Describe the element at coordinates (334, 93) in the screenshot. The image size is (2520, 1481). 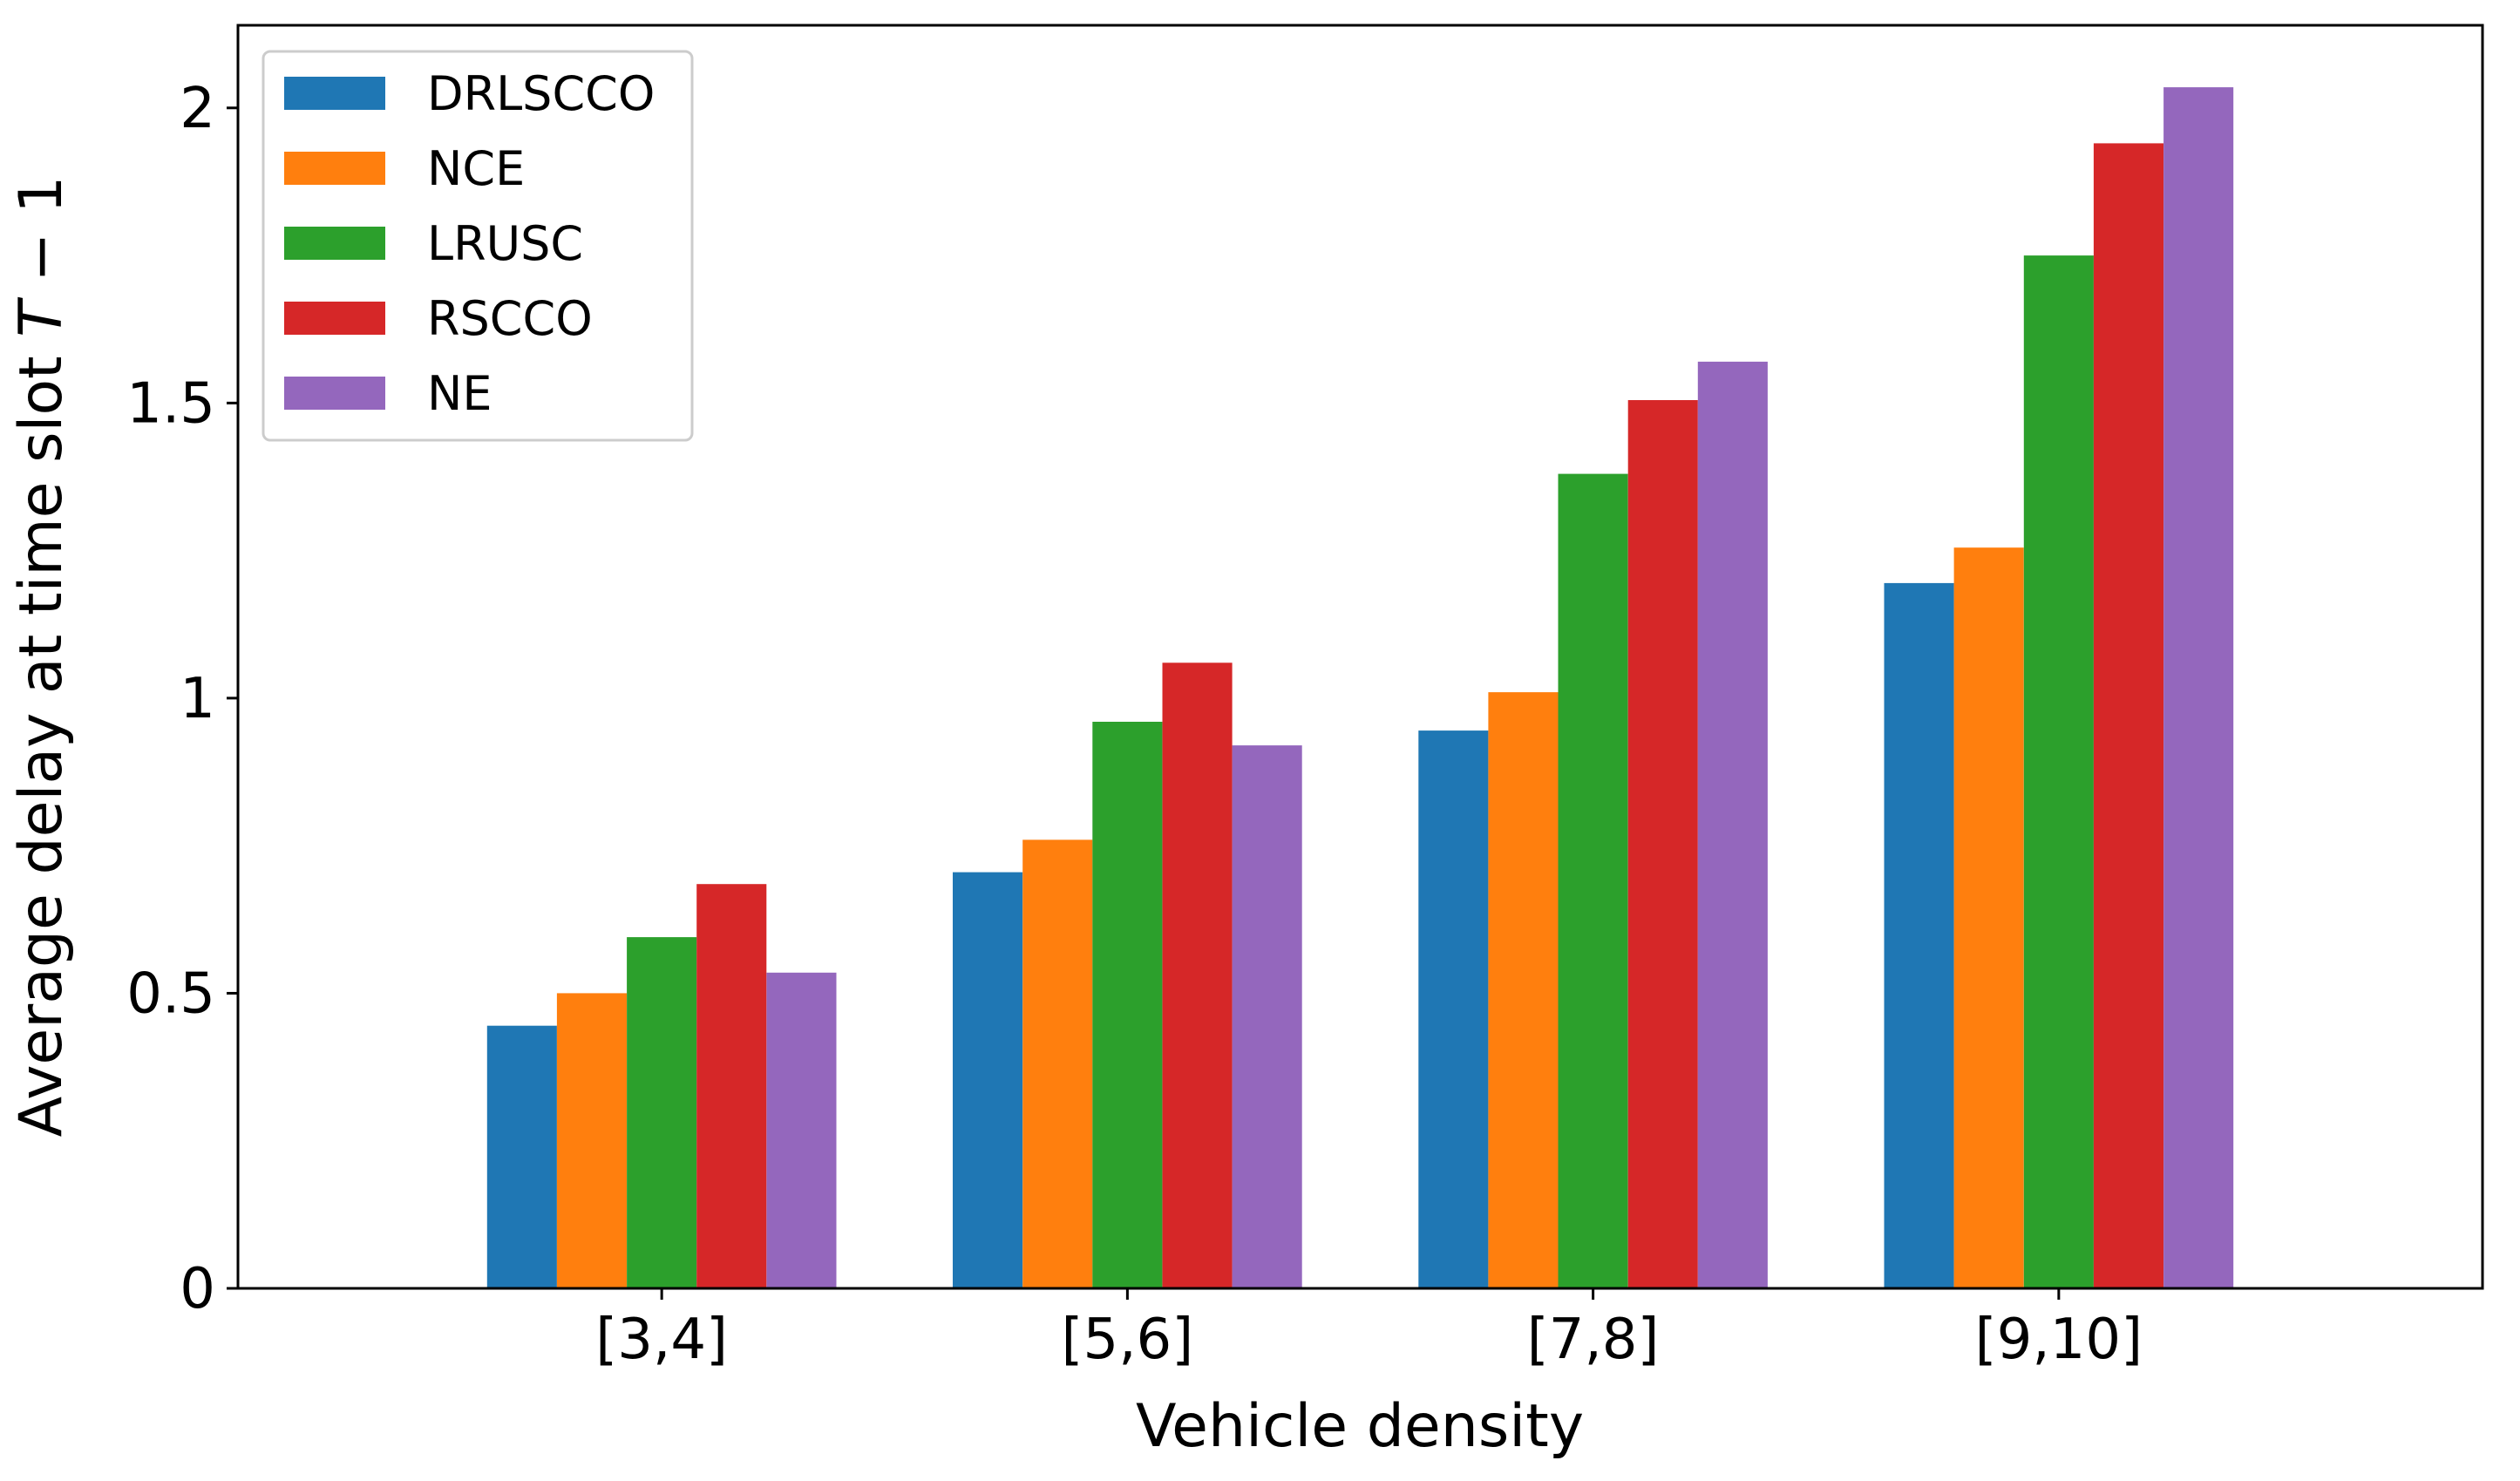
I see `legend-swatch-drlscco` at that location.